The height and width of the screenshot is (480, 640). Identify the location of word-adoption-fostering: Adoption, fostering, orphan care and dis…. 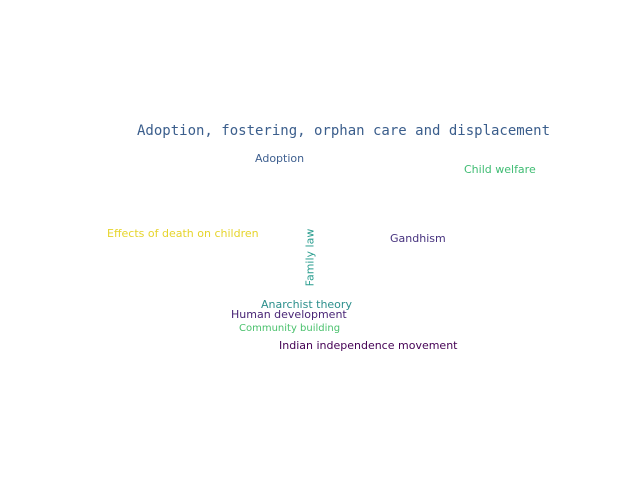
(344, 131).